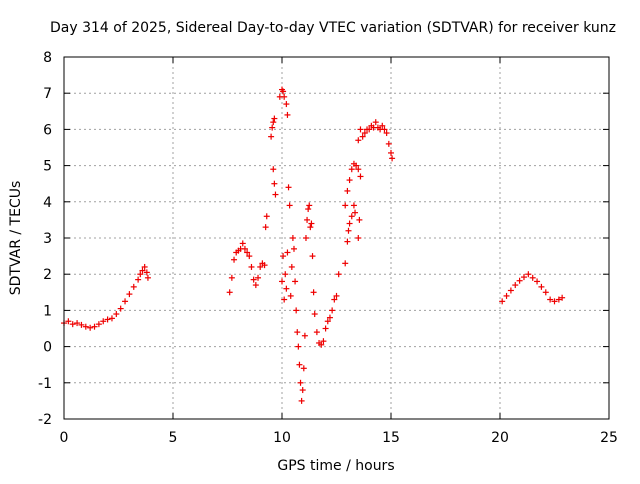 The height and width of the screenshot is (484, 640). Describe the element at coordinates (500, 438) in the screenshot. I see `x-tick-label: 20` at that location.